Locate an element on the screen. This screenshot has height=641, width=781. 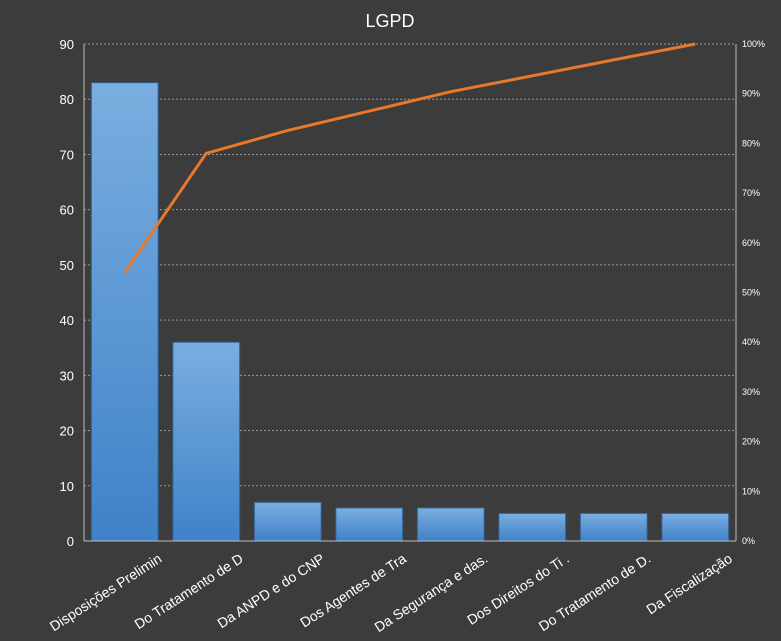
y2-tick-label: 100% is located at coordinates (753, 44).